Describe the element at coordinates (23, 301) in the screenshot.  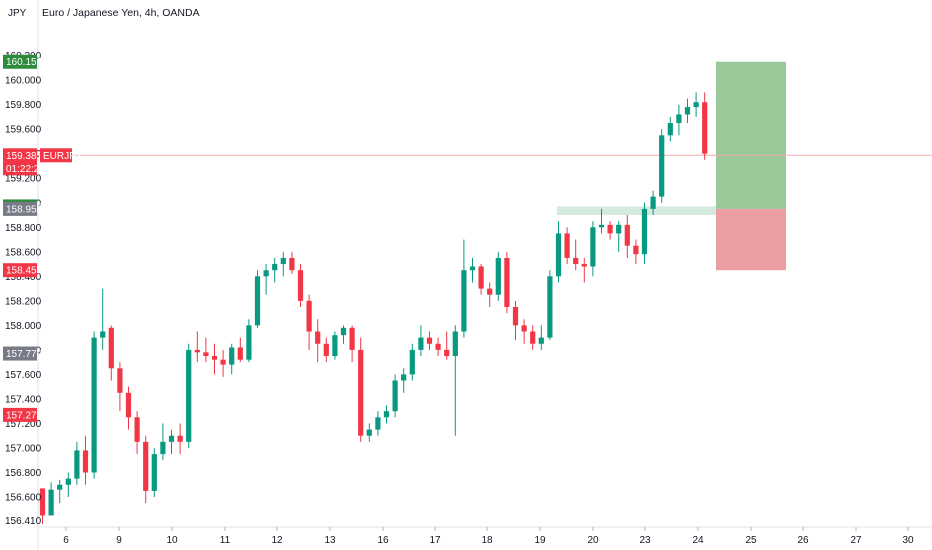
I see `y-tick-label: 158.200` at that location.